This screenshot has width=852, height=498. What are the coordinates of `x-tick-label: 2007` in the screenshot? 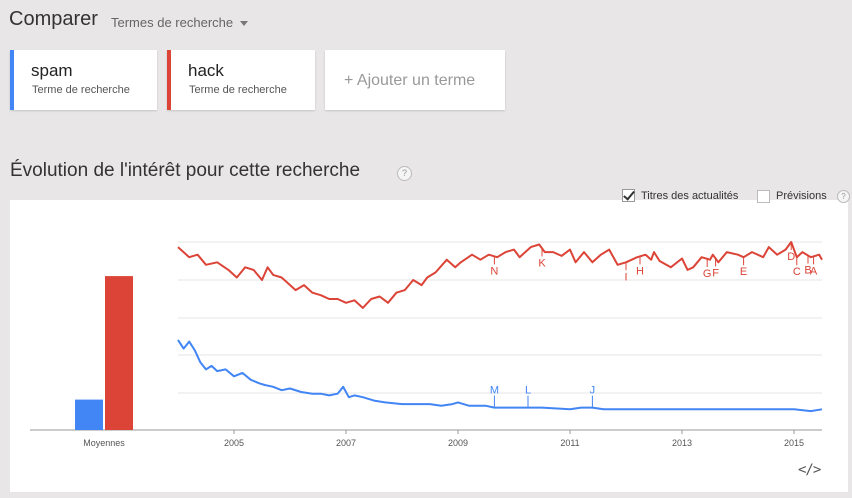 It's located at (346, 443).